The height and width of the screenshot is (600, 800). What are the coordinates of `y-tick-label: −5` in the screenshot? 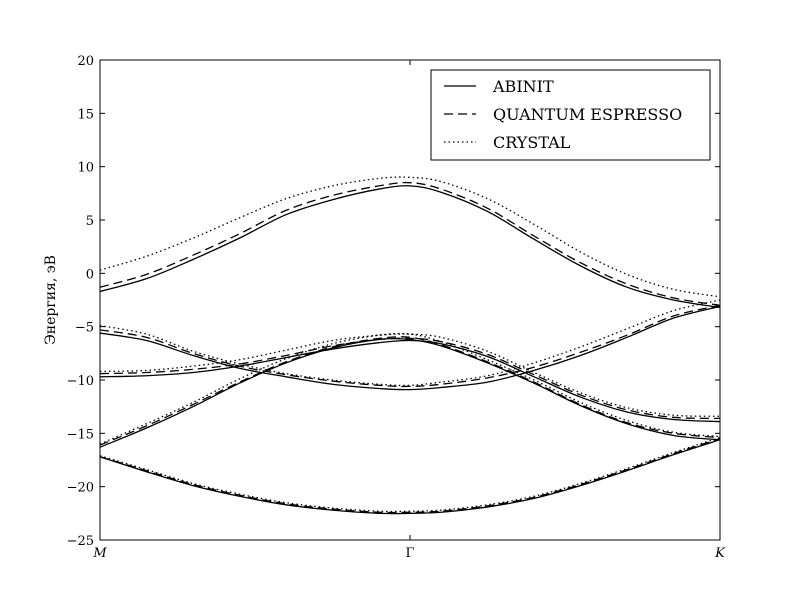 It's located at (84, 328).